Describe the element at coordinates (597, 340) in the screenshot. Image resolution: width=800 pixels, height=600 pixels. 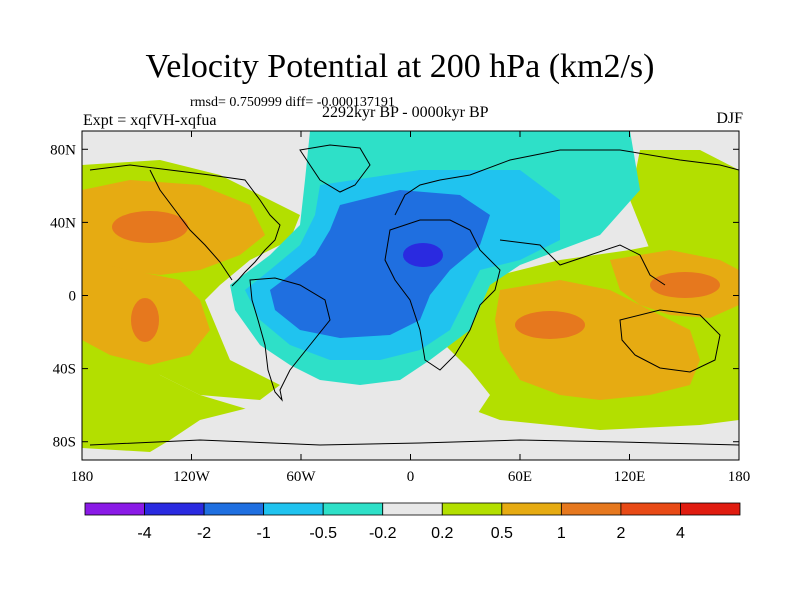
I see `band-positive-1-indian` at that location.